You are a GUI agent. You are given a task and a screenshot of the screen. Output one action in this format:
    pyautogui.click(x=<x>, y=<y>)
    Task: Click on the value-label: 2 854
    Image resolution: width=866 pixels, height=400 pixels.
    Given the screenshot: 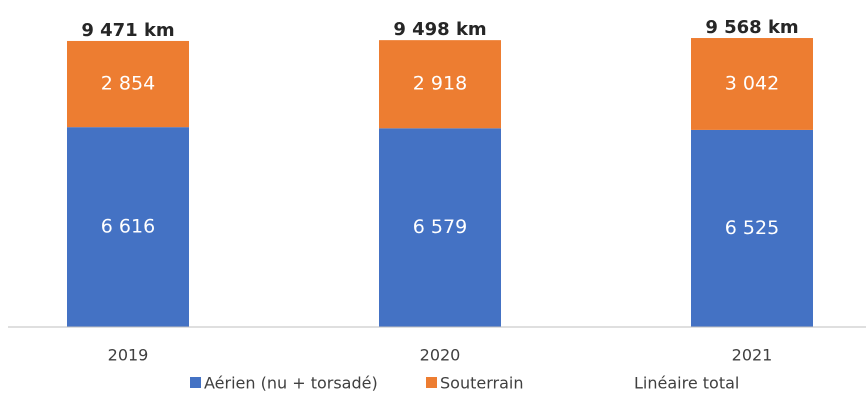 What is the action you would take?
    pyautogui.click(x=128, y=84)
    